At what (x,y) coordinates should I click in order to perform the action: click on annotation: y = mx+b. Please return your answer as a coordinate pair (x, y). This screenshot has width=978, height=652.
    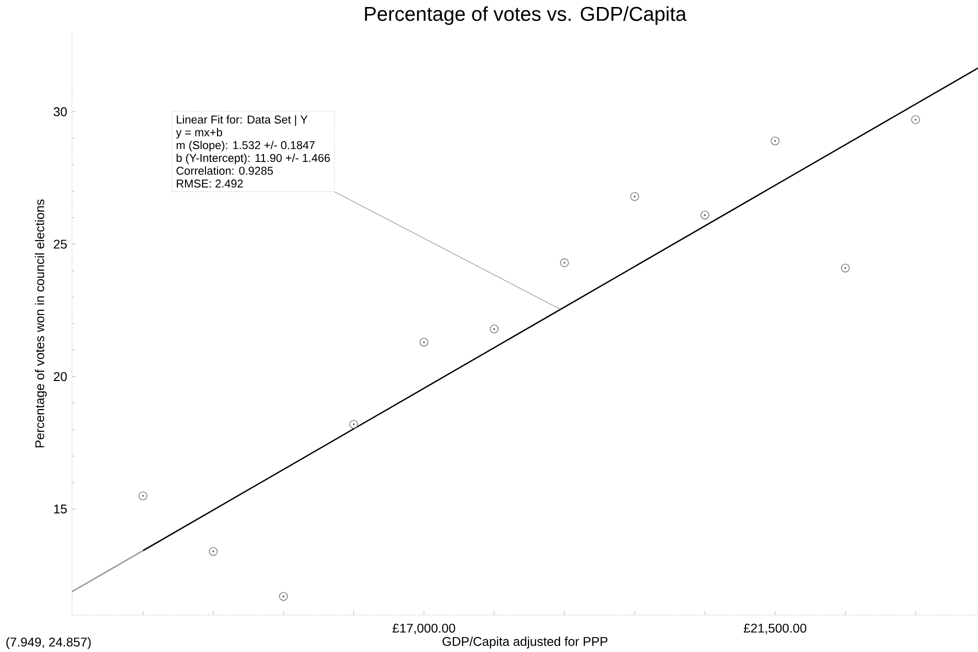
    Looking at the image, I should click on (199, 133).